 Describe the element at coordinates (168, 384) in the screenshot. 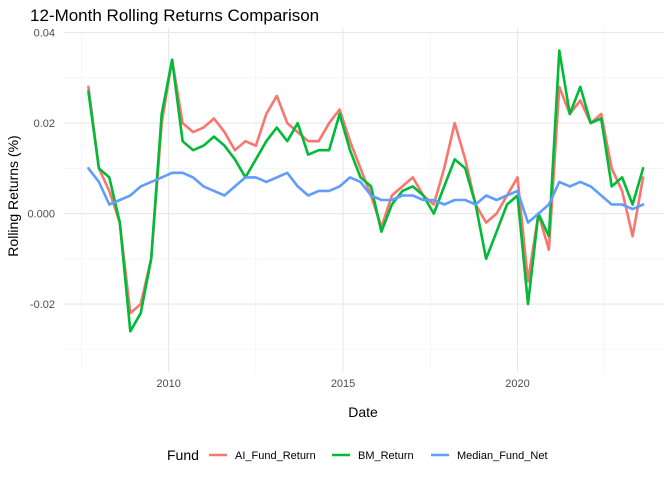

I see `x-tick-label: 2010` at that location.